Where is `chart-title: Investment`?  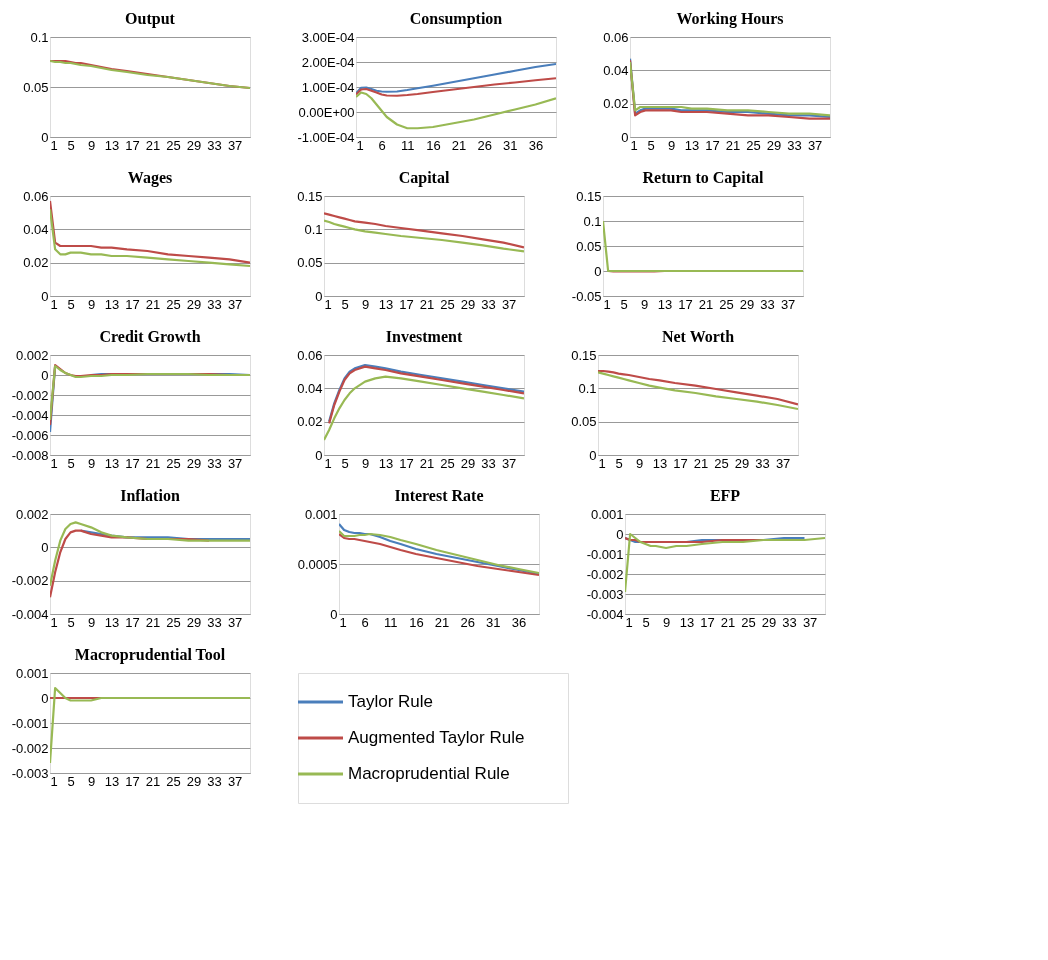 chart-title: Investment is located at coordinates (424, 336).